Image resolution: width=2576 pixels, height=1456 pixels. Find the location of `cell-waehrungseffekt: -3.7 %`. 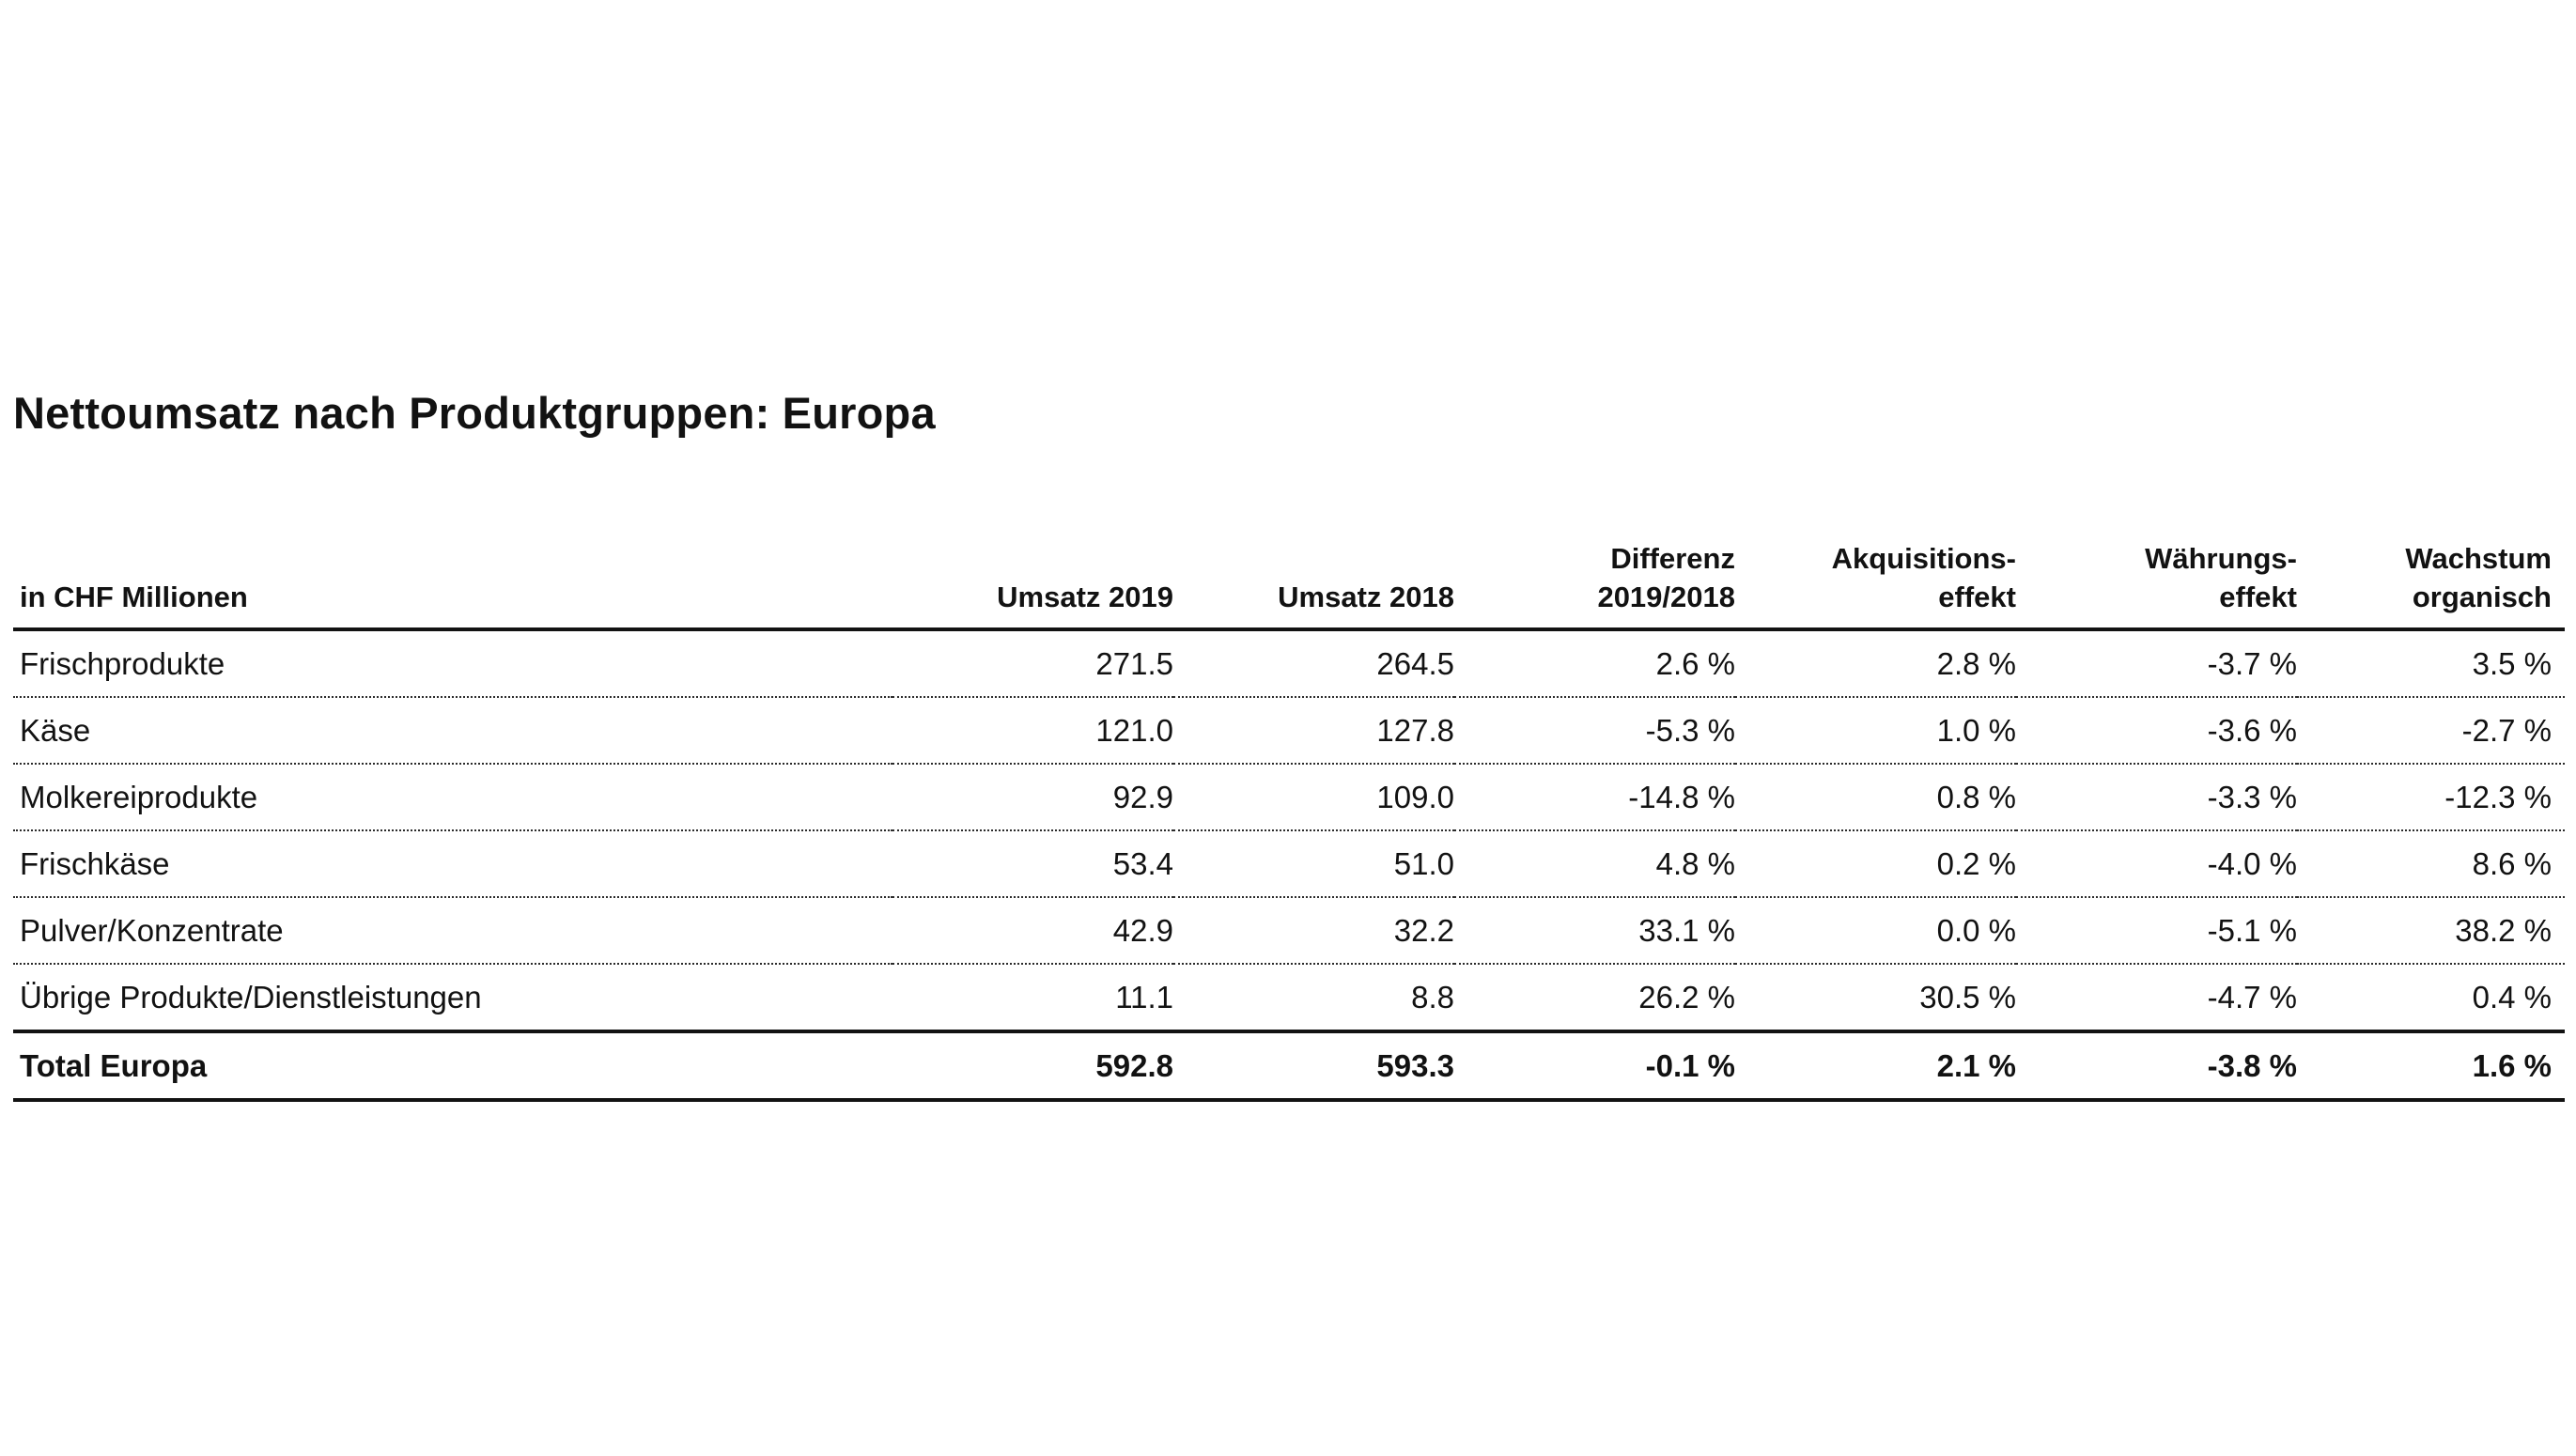

cell-waehrungseffekt: -3.7 % is located at coordinates (2156, 663).